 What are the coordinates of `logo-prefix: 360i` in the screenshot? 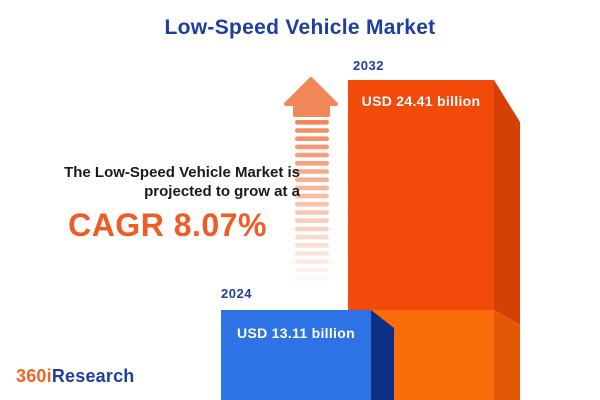 It's located at (34, 376).